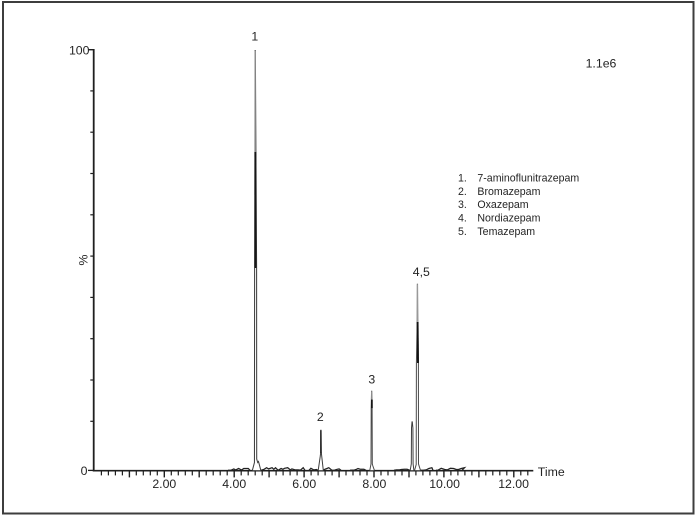  Describe the element at coordinates (164, 484) in the screenshot. I see `svg-text: 2.00` at that location.